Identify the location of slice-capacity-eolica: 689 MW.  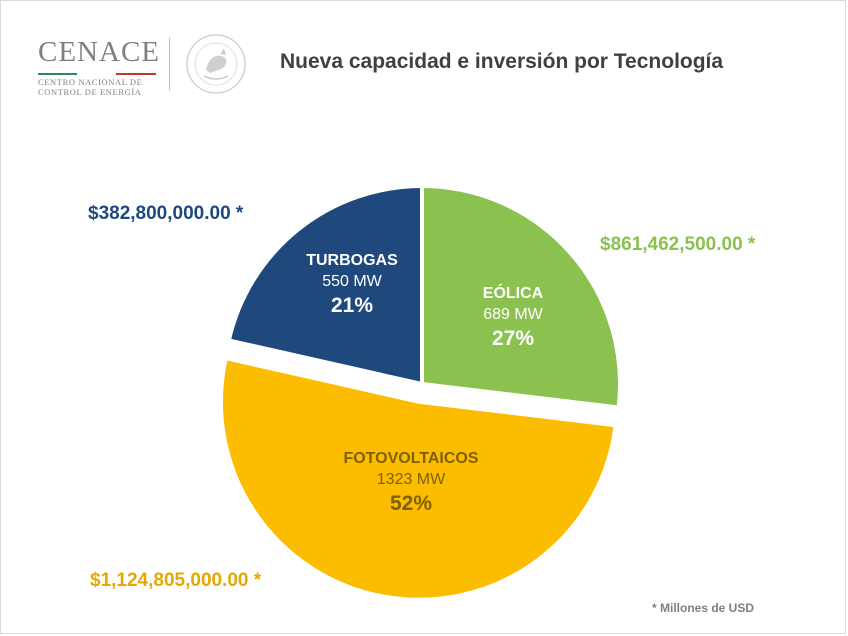
(513, 314).